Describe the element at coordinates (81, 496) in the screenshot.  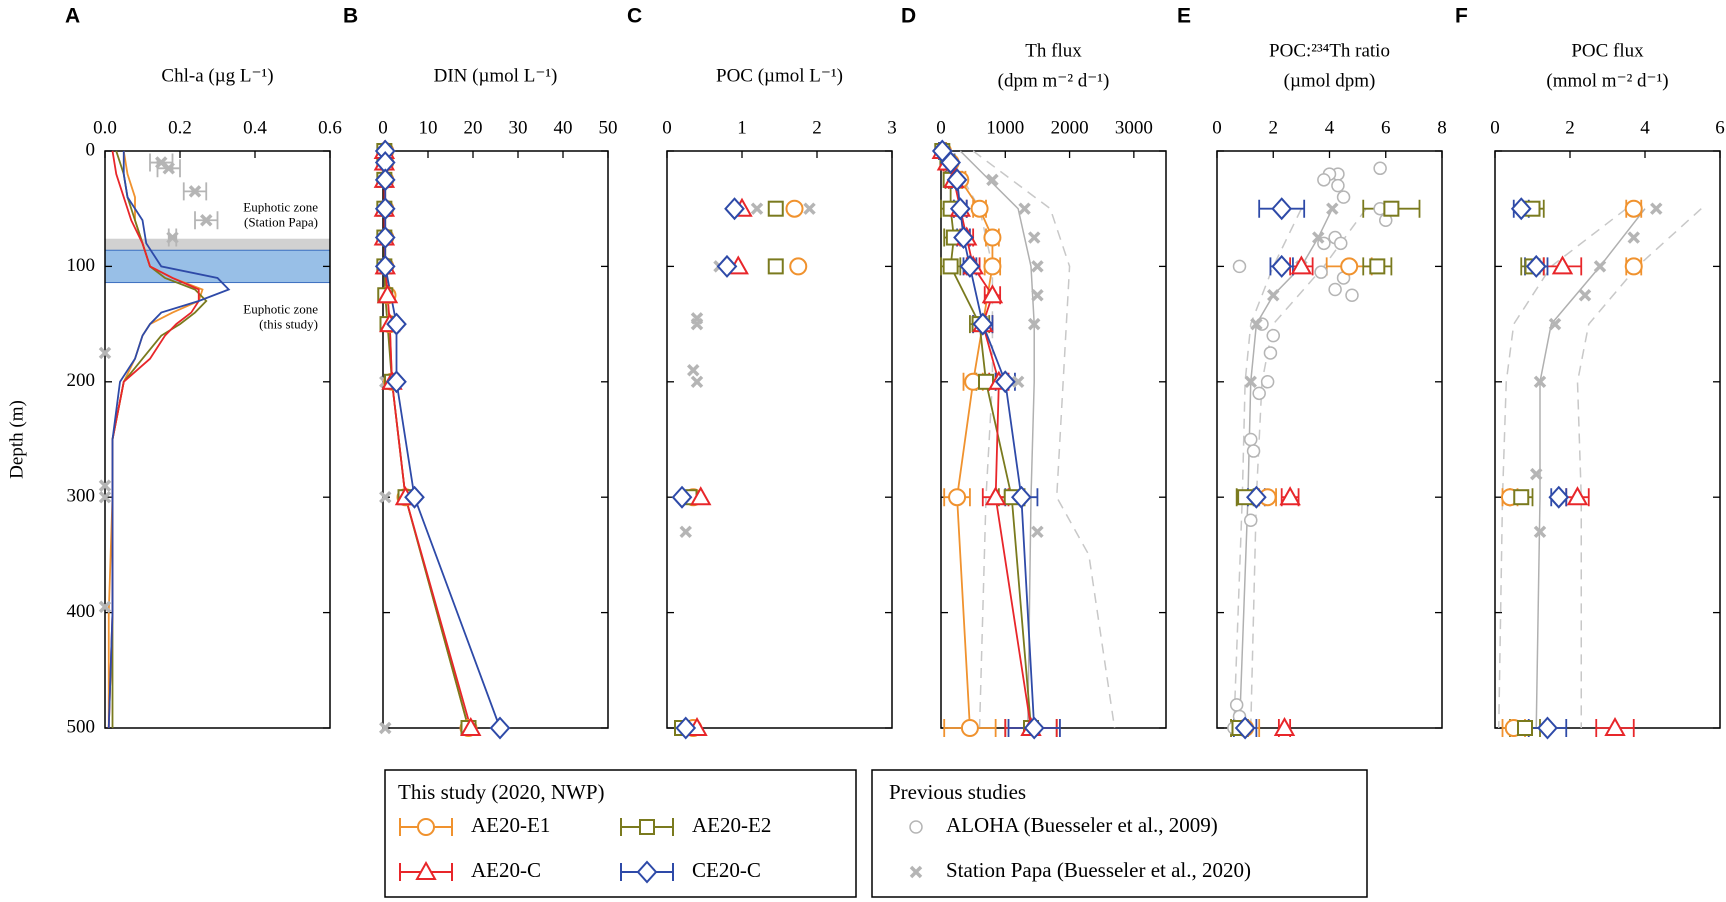
I see `y-tick-label: 300` at that location.